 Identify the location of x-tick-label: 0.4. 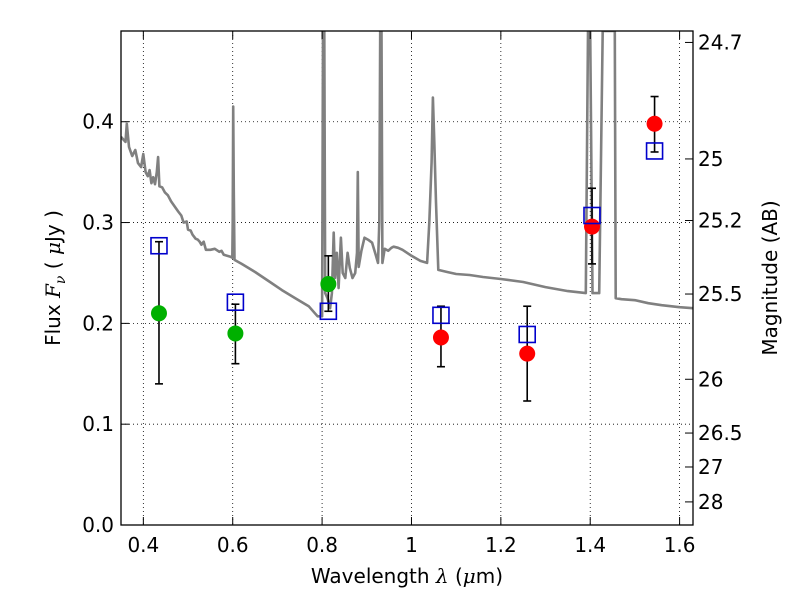
(143, 545).